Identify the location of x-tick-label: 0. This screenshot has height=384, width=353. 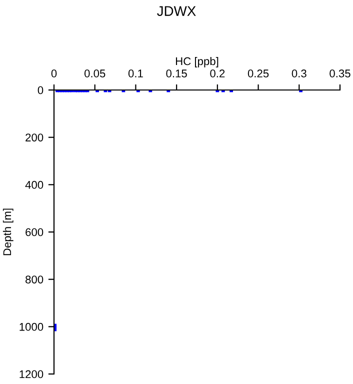
(54, 74).